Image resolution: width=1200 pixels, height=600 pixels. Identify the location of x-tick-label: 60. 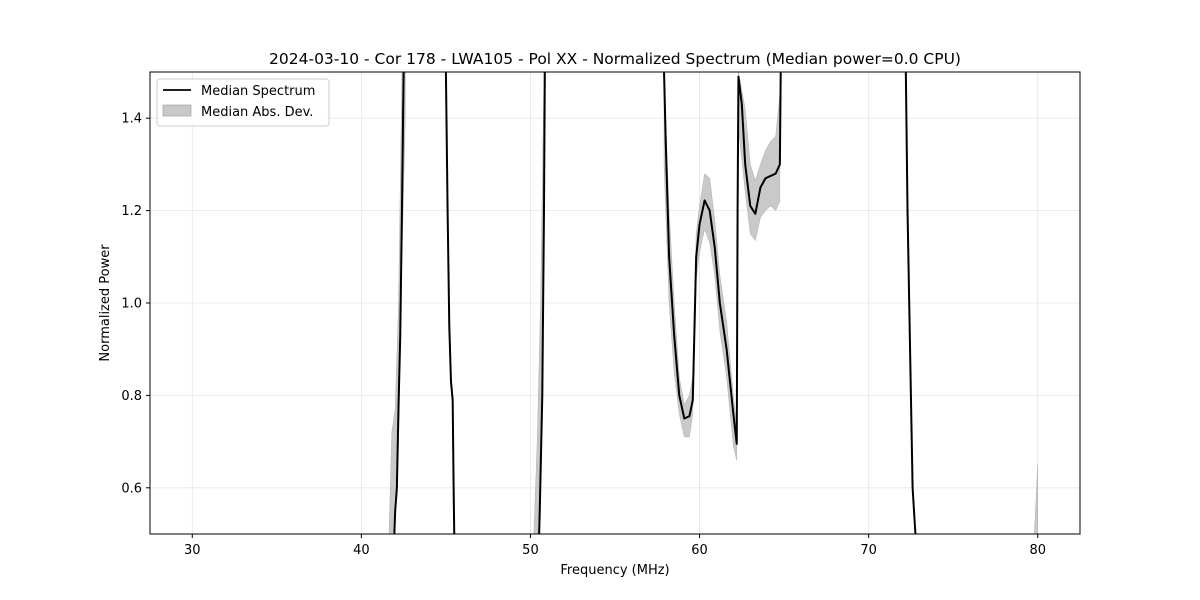
(699, 550).